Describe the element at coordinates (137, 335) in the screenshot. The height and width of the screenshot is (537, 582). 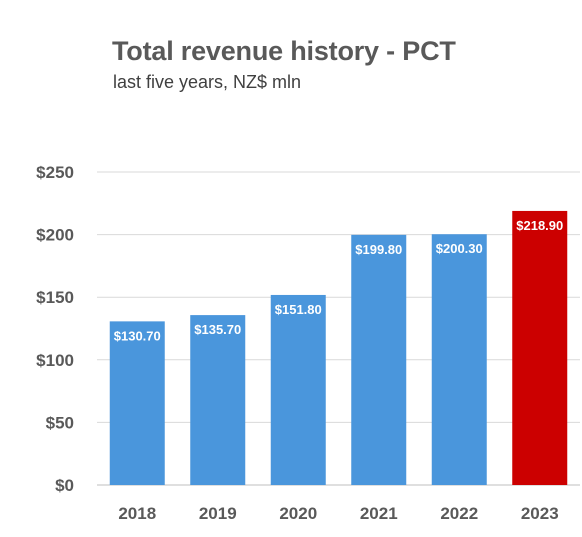
I see `data-label: $130.70` at that location.